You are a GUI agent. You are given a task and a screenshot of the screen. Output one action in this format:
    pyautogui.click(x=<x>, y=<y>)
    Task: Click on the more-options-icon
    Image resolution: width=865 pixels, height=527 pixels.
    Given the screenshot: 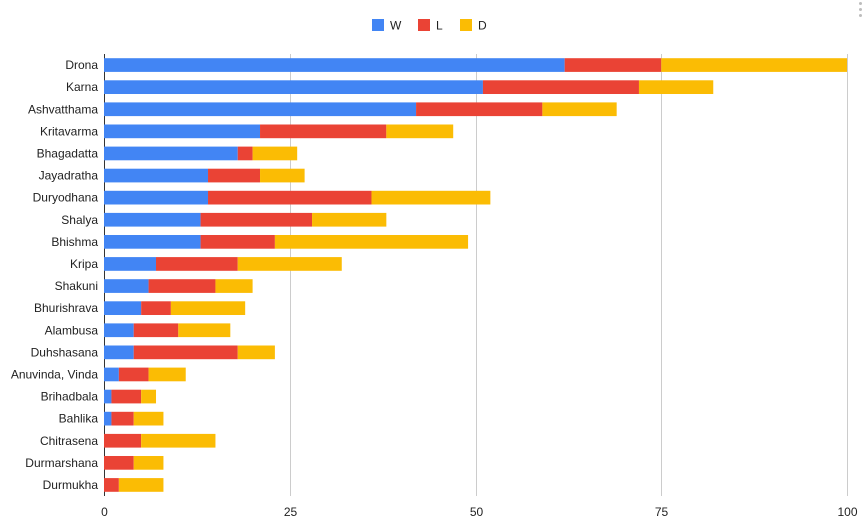 What is the action you would take?
    pyautogui.click(x=860, y=11)
    